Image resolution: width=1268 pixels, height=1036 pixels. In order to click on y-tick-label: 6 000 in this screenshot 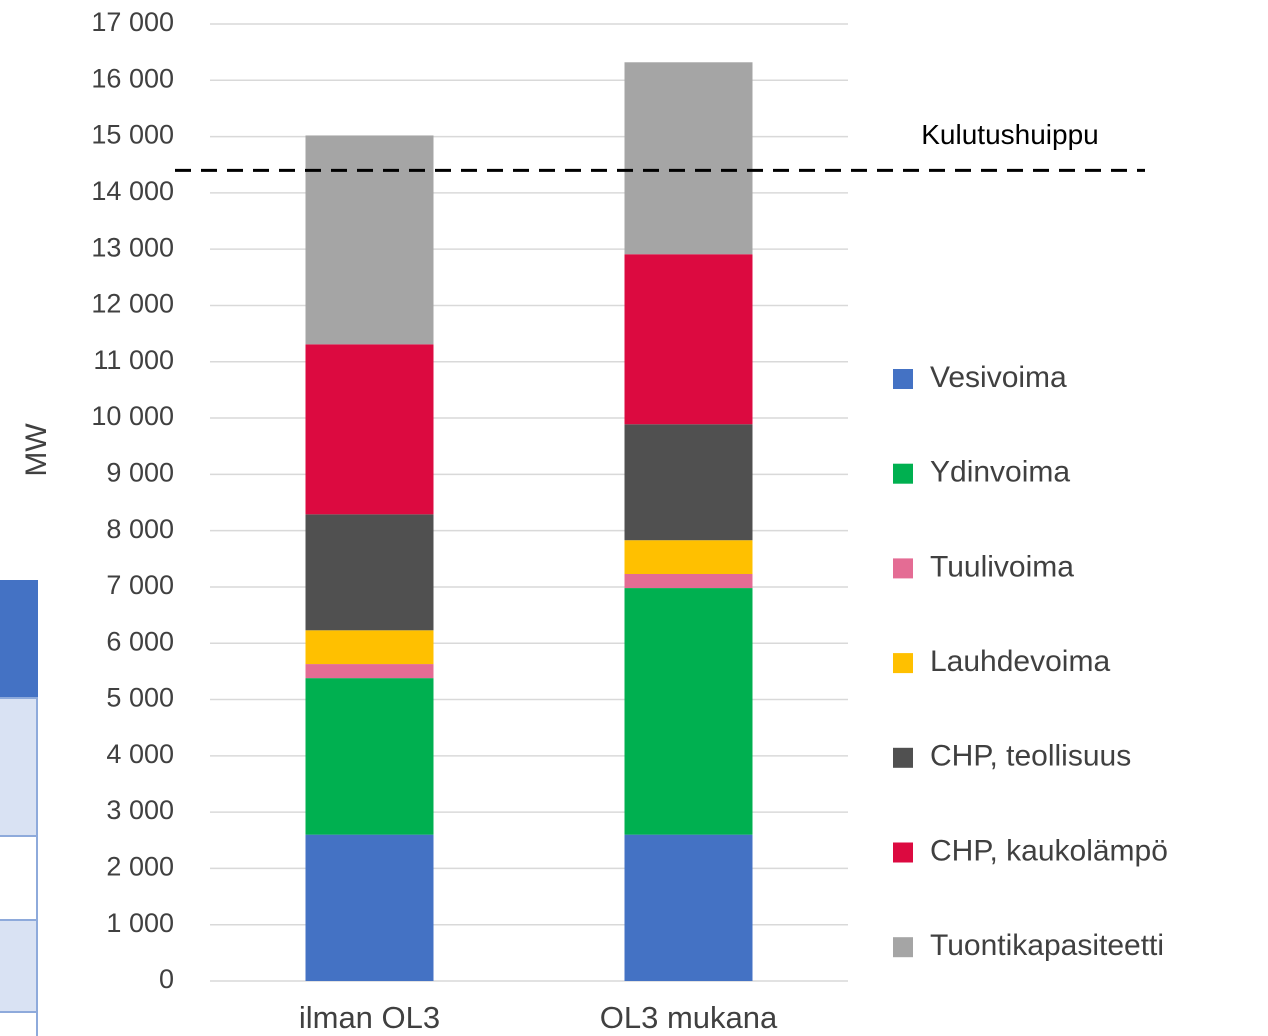, I will do `click(140, 641)`.